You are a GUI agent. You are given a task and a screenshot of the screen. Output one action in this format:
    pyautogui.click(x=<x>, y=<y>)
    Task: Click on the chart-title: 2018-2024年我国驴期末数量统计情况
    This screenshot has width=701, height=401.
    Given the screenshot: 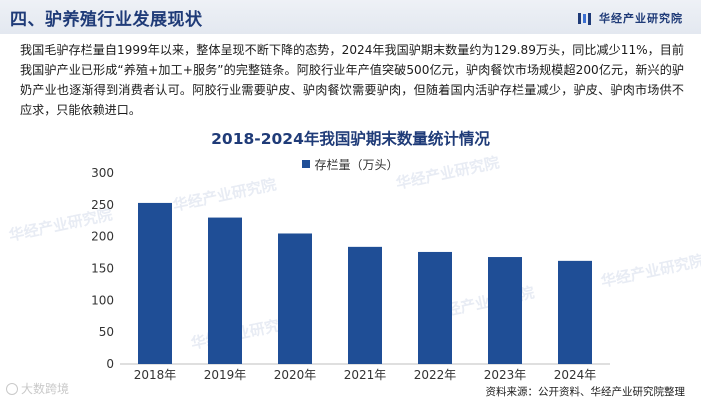 What is the action you would take?
    pyautogui.click(x=350, y=139)
    